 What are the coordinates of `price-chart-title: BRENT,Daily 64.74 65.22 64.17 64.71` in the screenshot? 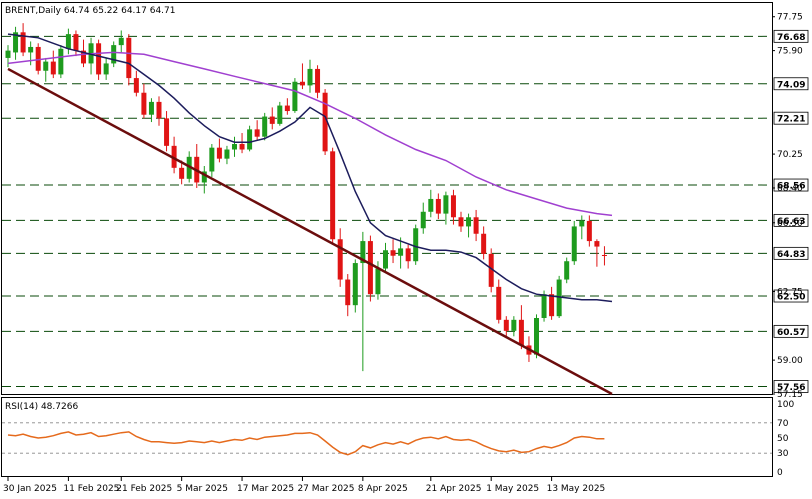 It's located at (90, 11).